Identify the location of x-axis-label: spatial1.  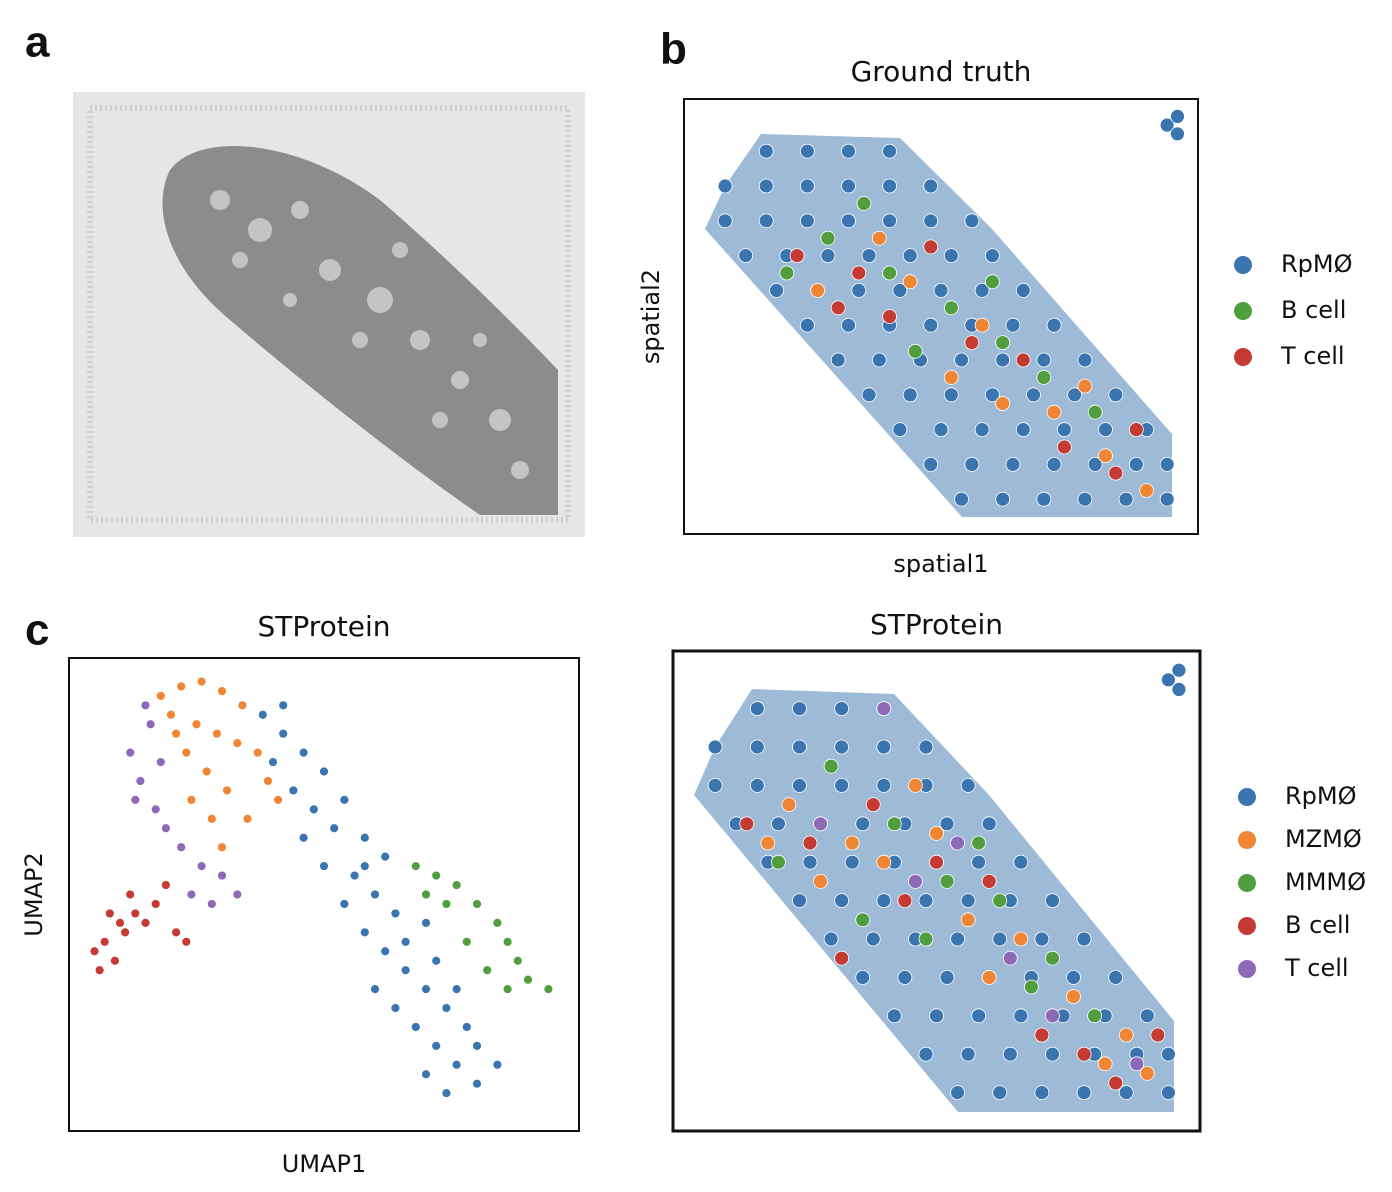
(940, 564).